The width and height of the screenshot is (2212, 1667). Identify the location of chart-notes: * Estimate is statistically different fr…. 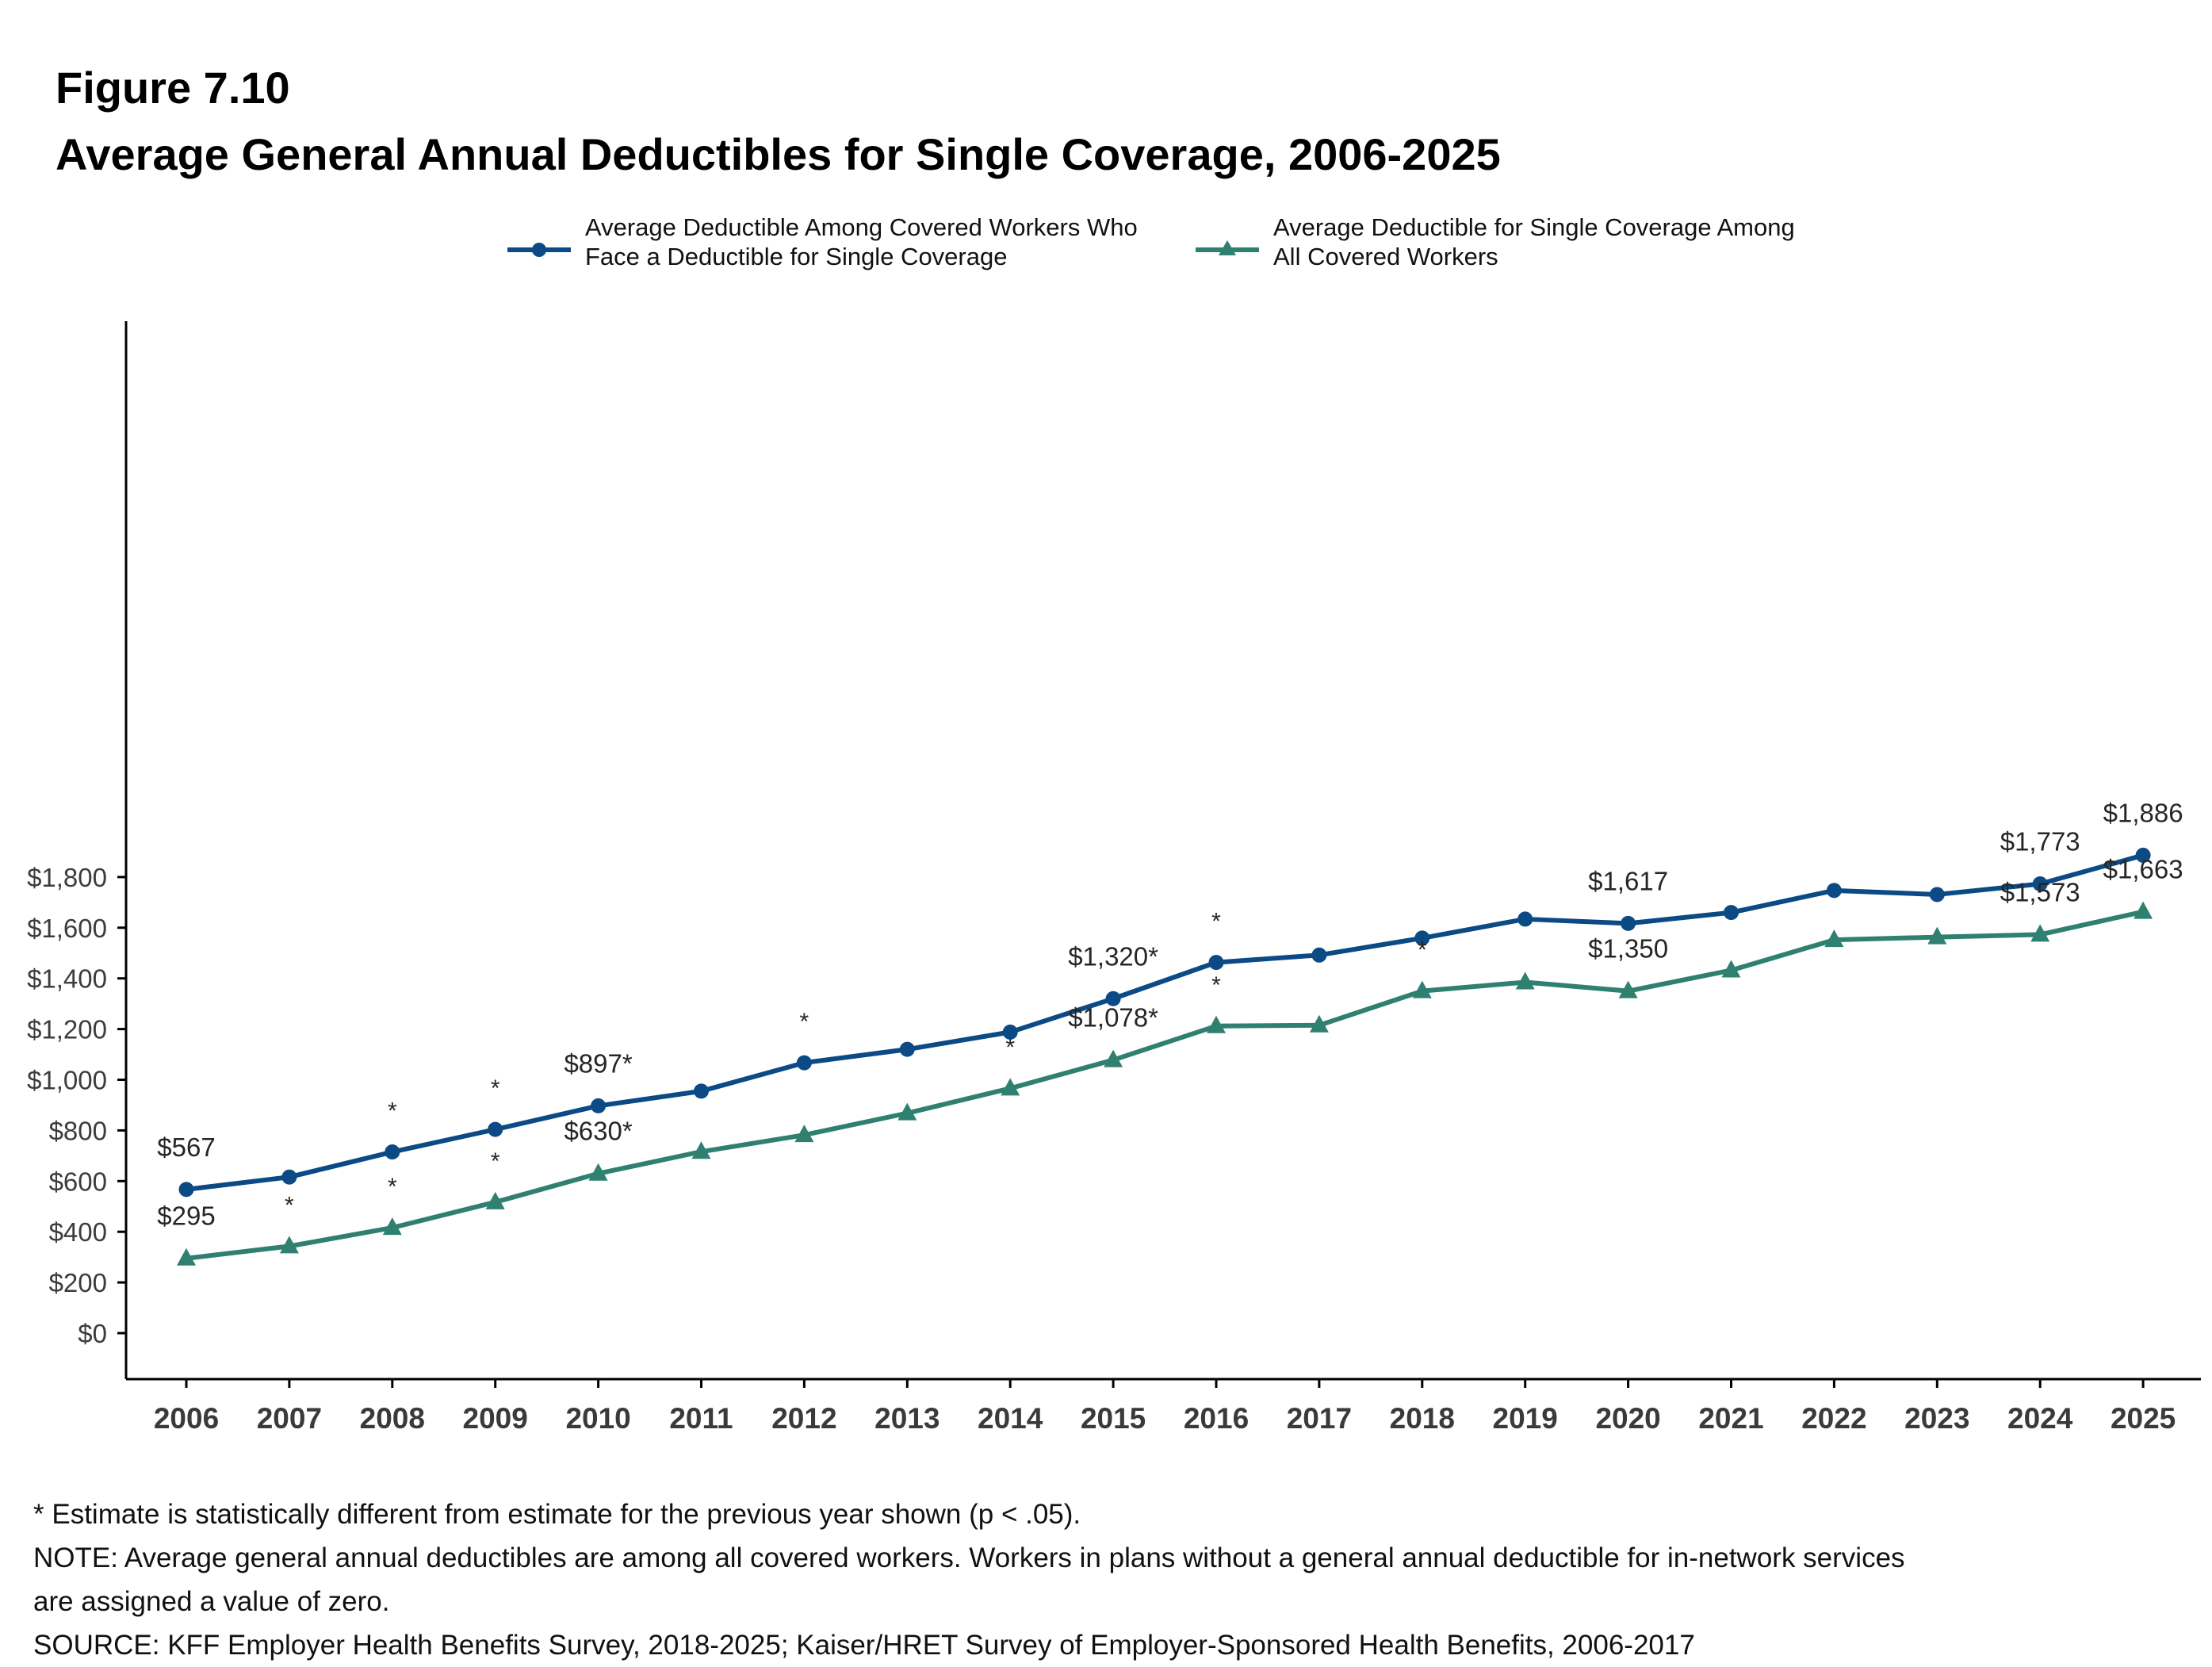
(969, 1580).